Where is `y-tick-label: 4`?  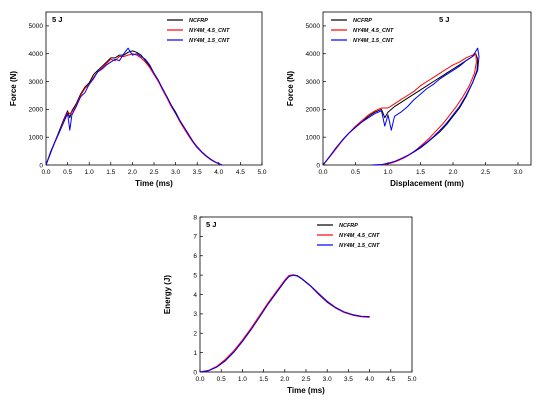 y-tick-label: 4 is located at coordinates (195, 295).